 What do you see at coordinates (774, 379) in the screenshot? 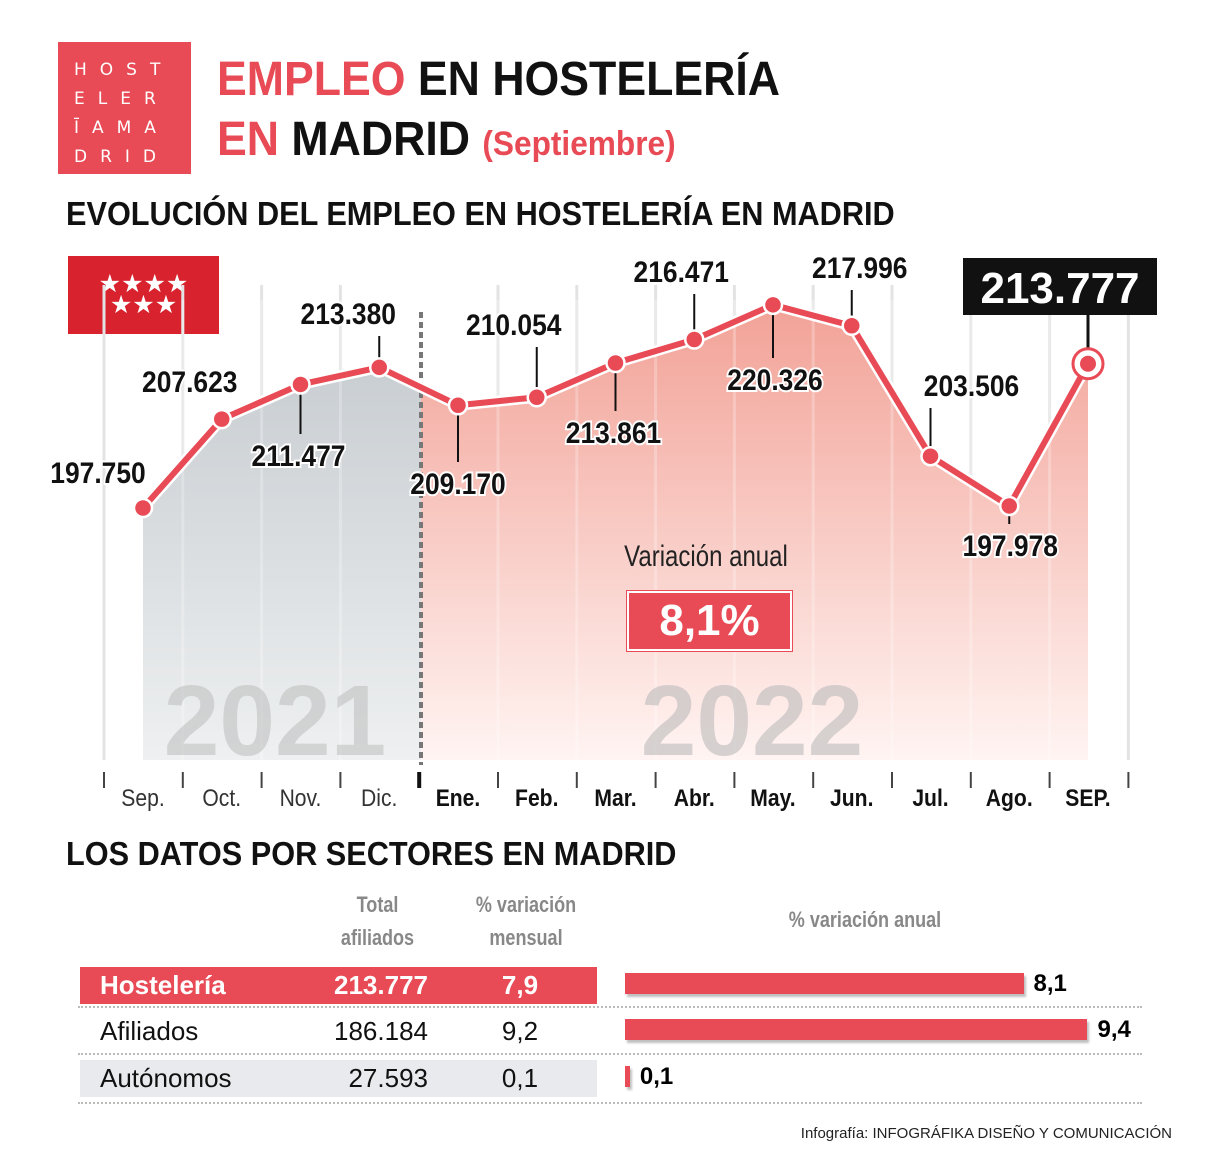
I see `data-label: 220.326` at bounding box center [774, 379].